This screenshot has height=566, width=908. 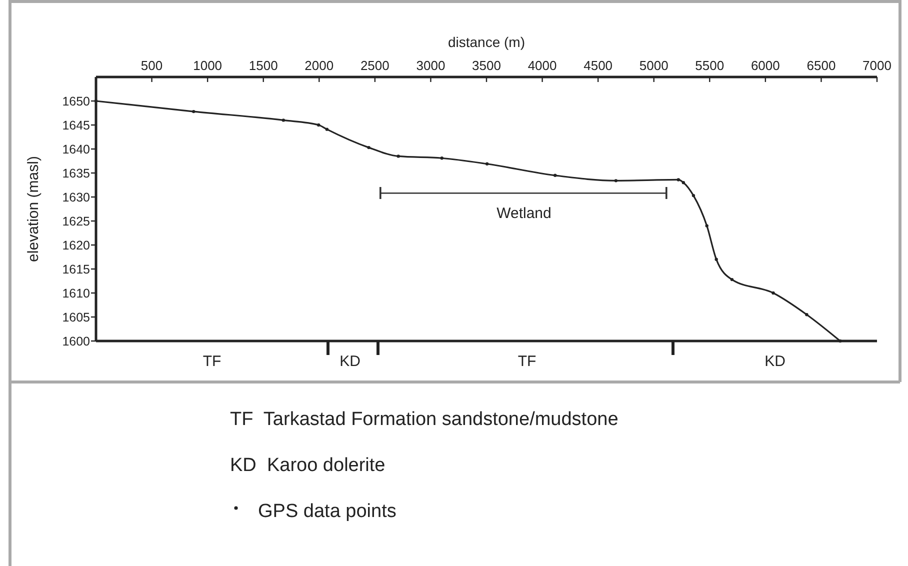 What do you see at coordinates (76, 173) in the screenshot?
I see `y-tick-label: 1635` at bounding box center [76, 173].